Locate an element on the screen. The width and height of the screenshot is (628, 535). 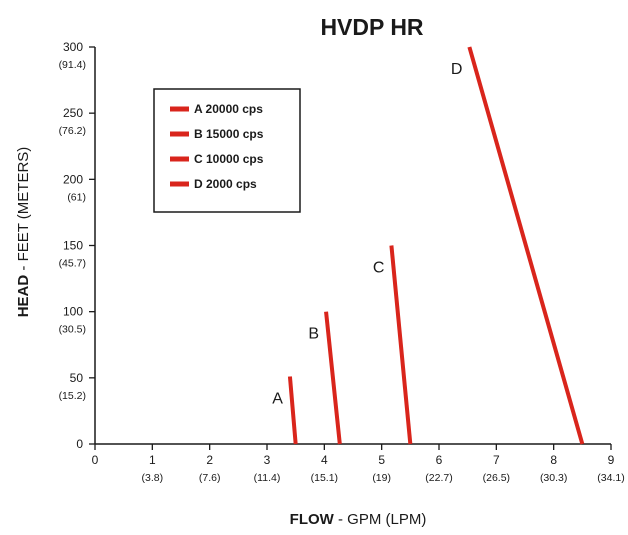
y-tick-sublabel: (76.2) is located at coordinates (72, 131).